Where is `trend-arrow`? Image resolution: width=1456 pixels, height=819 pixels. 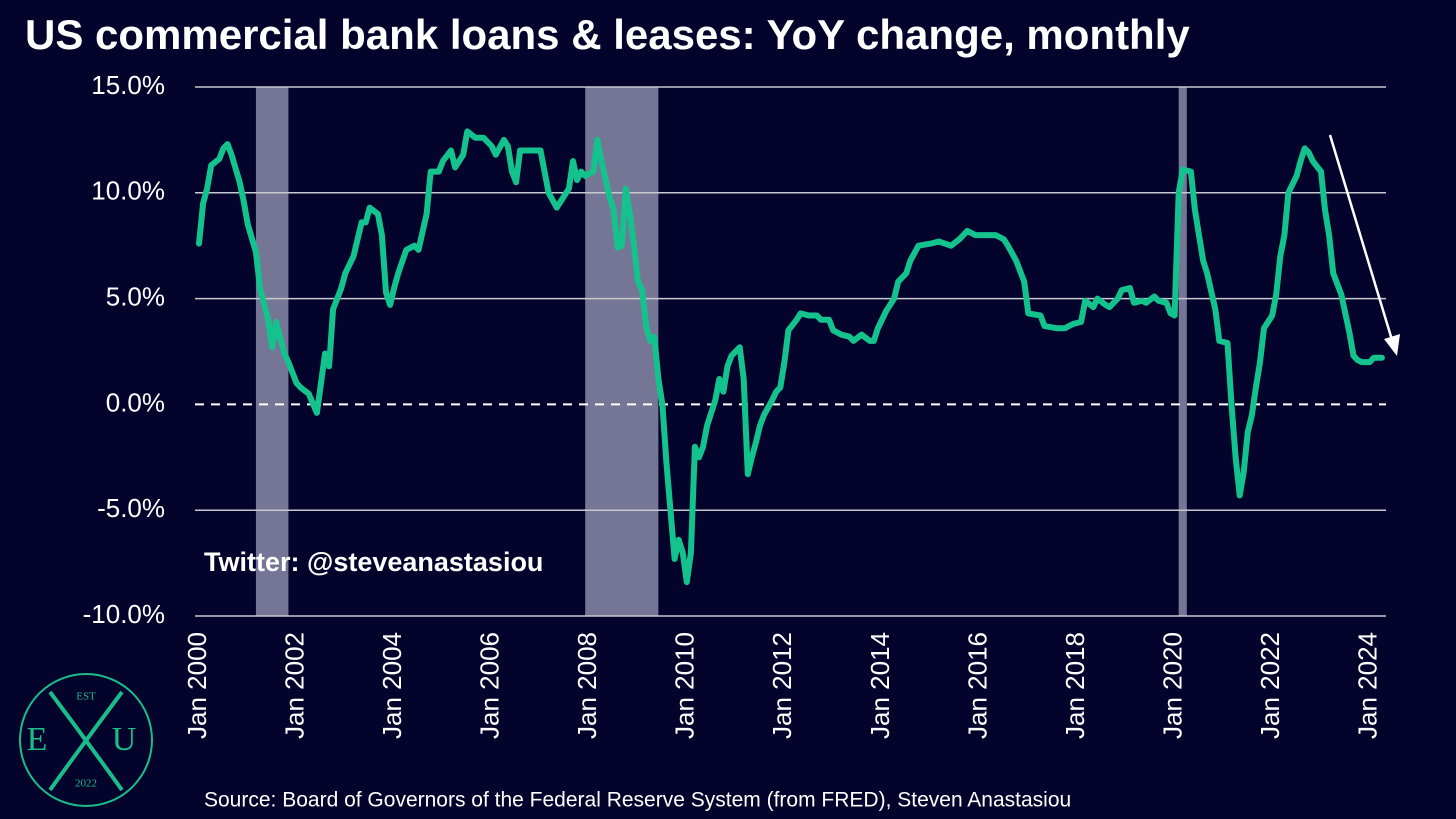
trend-arrow is located at coordinates (1361, 237).